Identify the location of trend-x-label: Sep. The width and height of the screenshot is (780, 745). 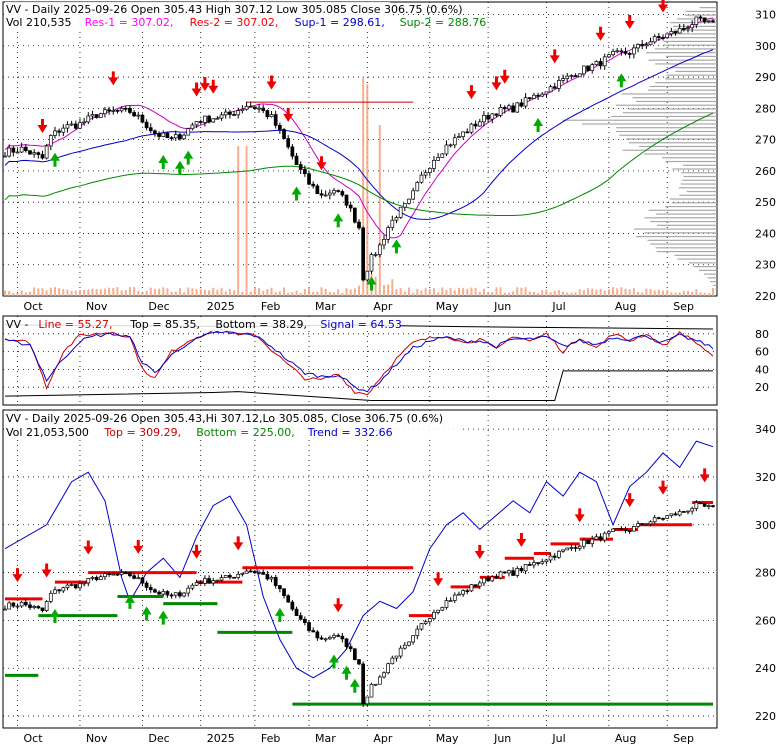
(683, 738).